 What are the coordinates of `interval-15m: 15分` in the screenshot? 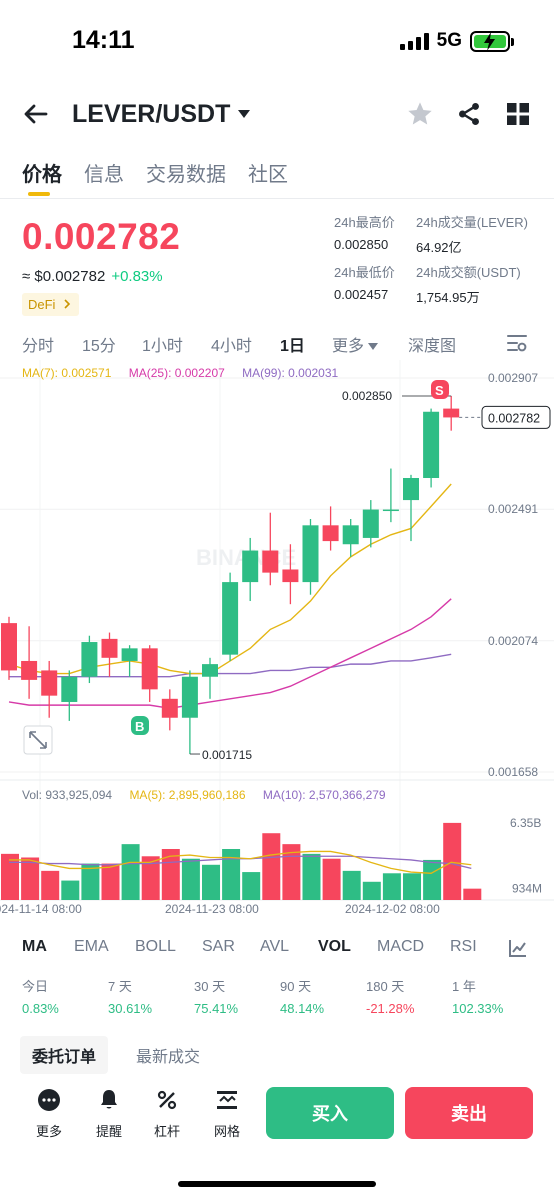 It's located at (99, 346).